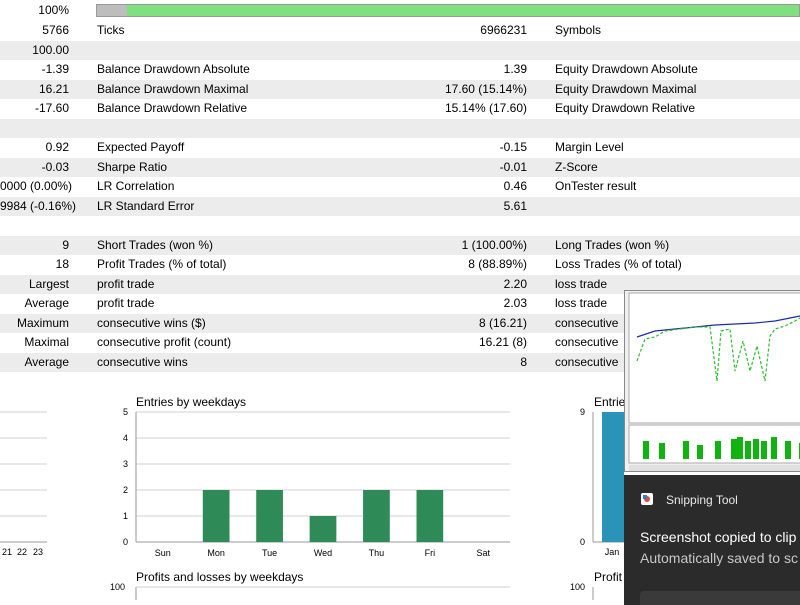 Image resolution: width=800 pixels, height=605 pixels. I want to click on stats-cell-c2: Balance Drawdown Absolute, so click(173, 69).